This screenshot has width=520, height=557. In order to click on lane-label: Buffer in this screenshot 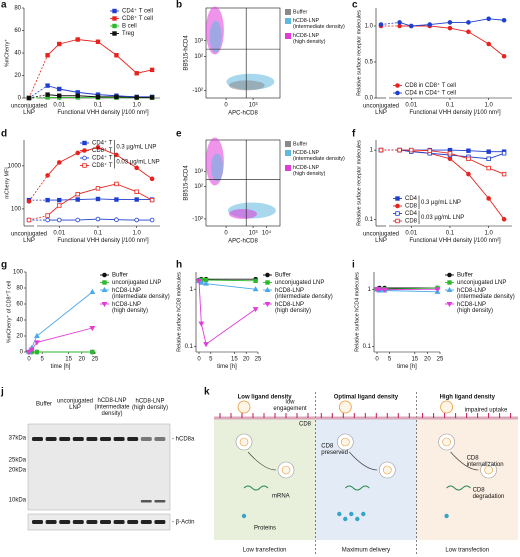, I will do `click(44, 405)`.